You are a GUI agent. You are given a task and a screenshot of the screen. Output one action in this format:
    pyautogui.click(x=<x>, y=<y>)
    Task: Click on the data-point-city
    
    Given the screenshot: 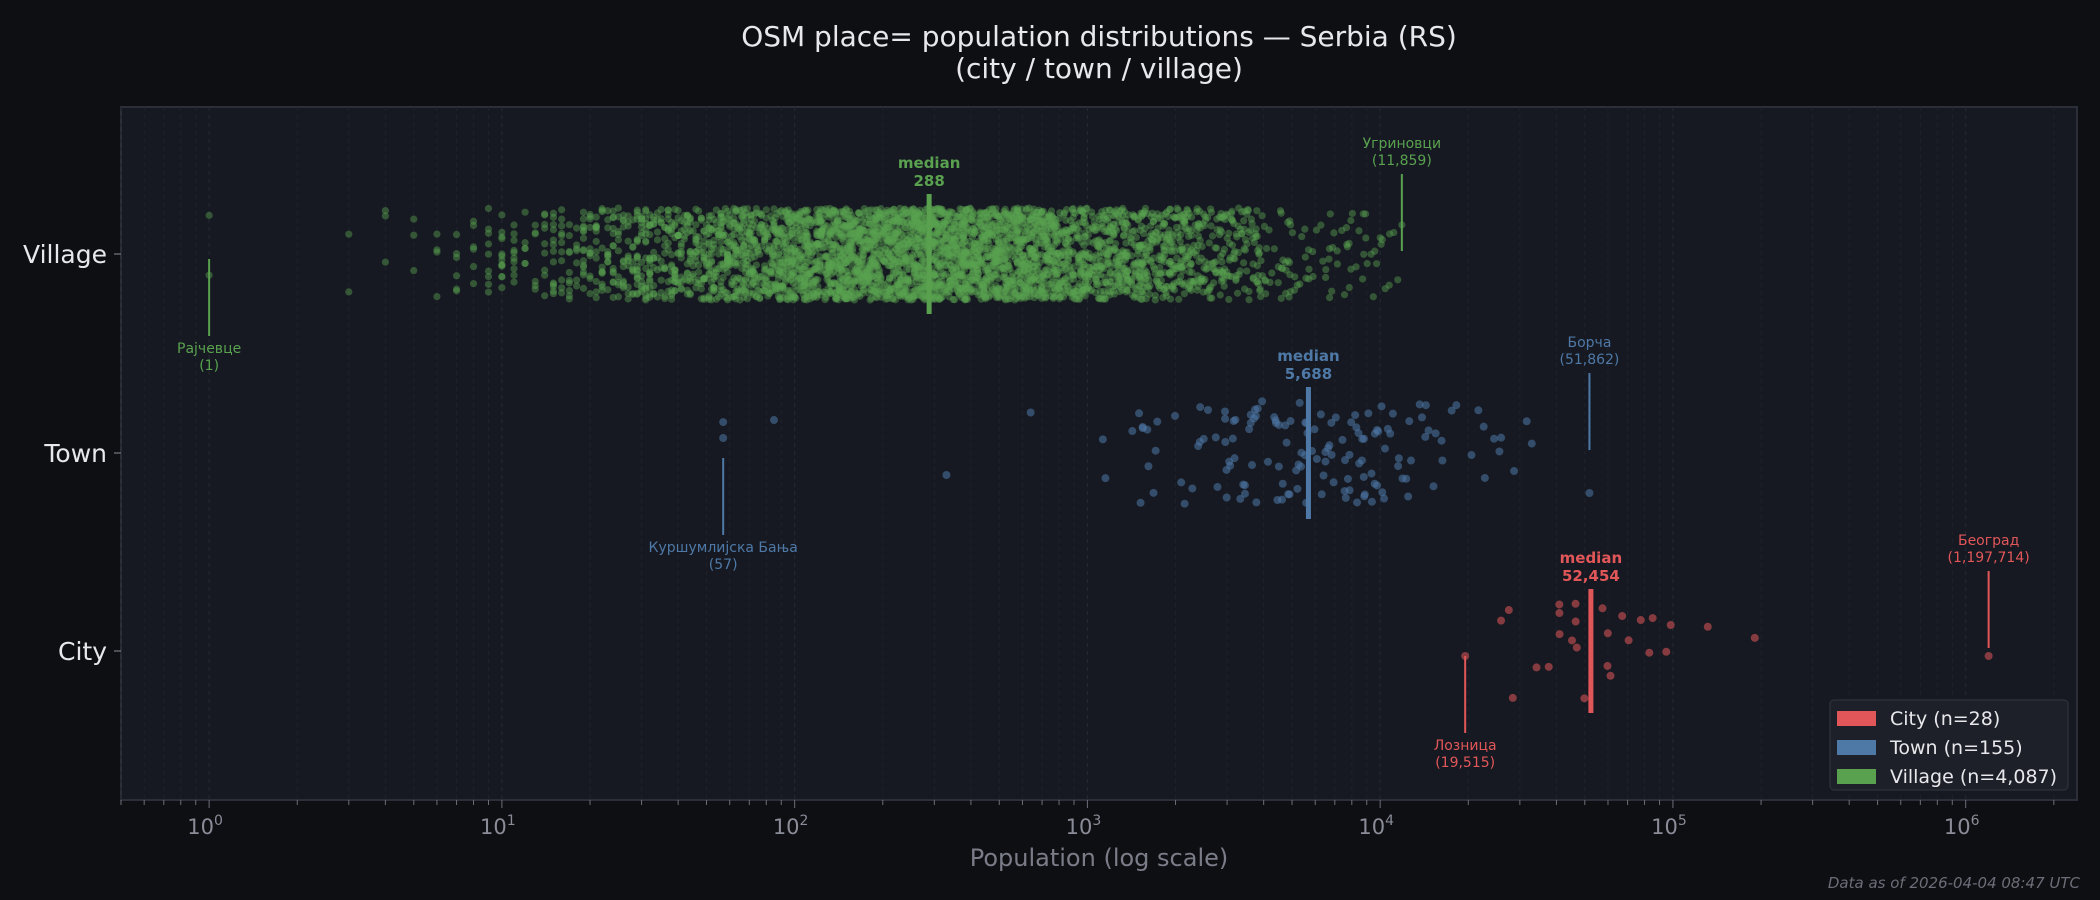 What is the action you would take?
    pyautogui.click(x=1622, y=616)
    